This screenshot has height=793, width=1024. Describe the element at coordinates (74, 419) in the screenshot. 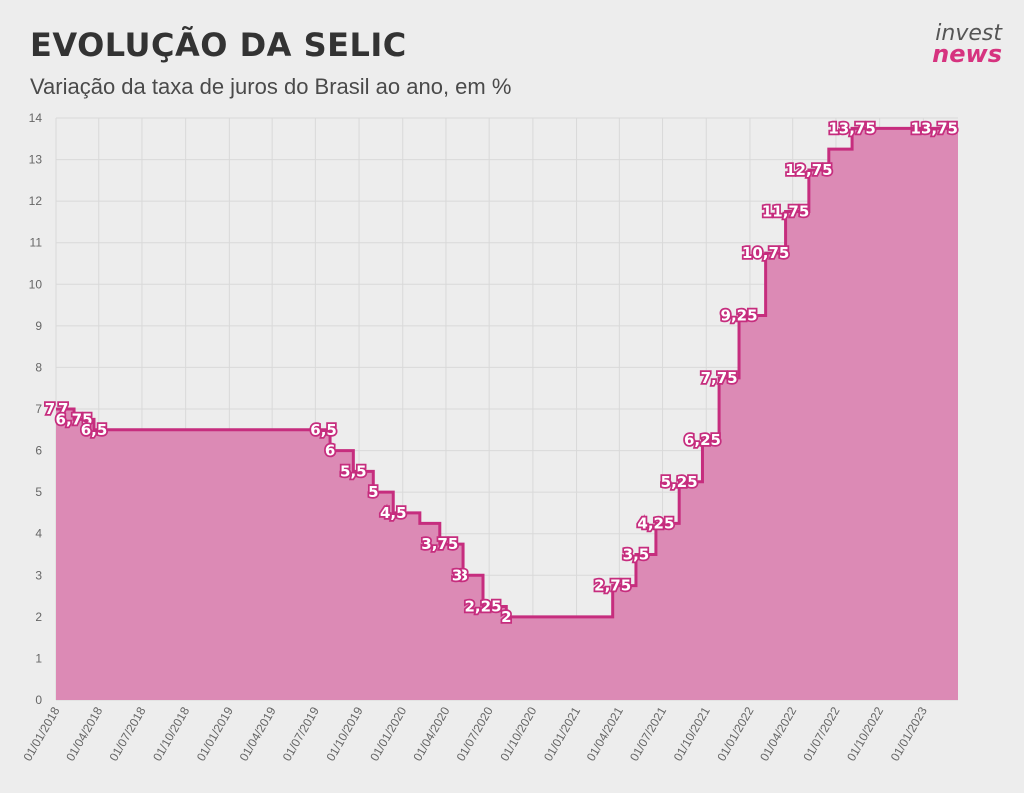

I see `data-label: 6,75` at that location.